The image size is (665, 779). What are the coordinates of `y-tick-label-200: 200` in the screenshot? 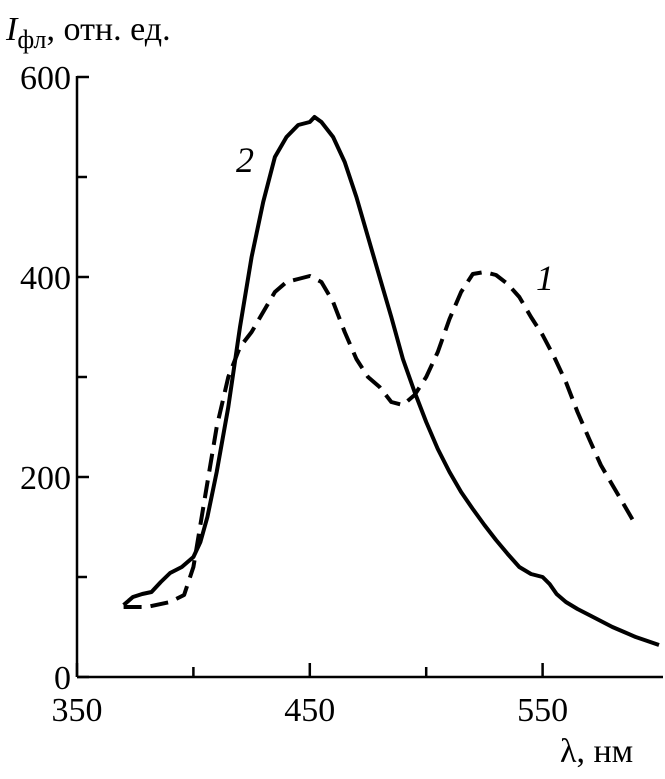 It's located at (45, 478).